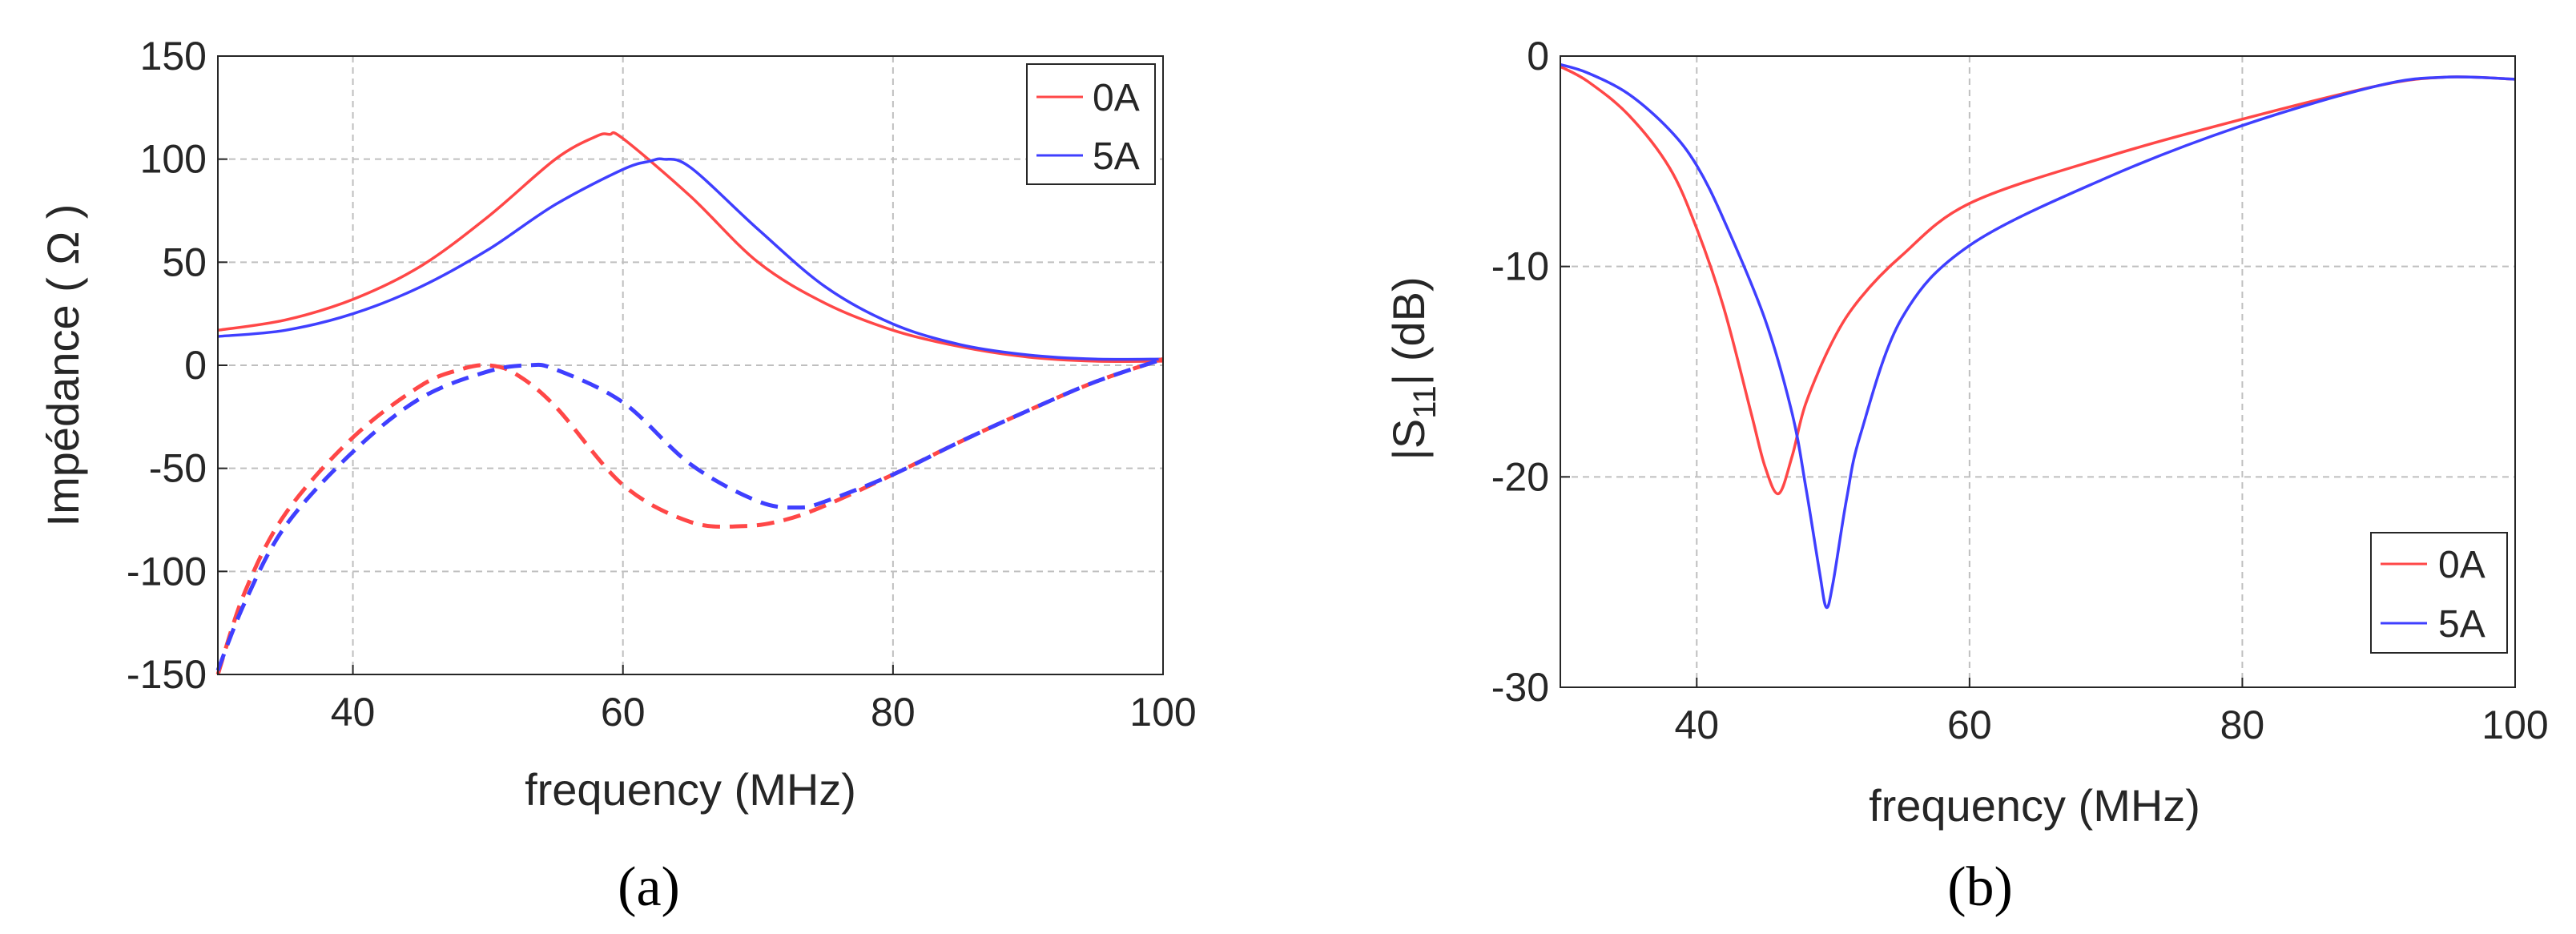 The height and width of the screenshot is (934, 2576). Describe the element at coordinates (1538, 57) in the screenshot. I see `panel-b-ytick-label: 0` at that location.